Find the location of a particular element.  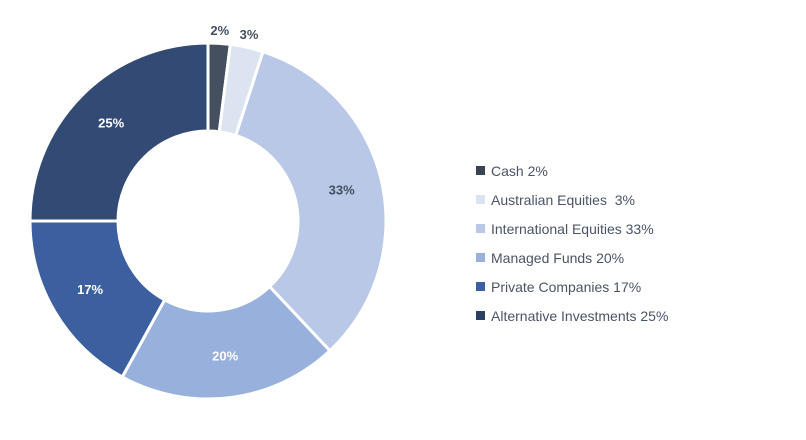

slice-label-alternative-investments: 25% is located at coordinates (111, 123).